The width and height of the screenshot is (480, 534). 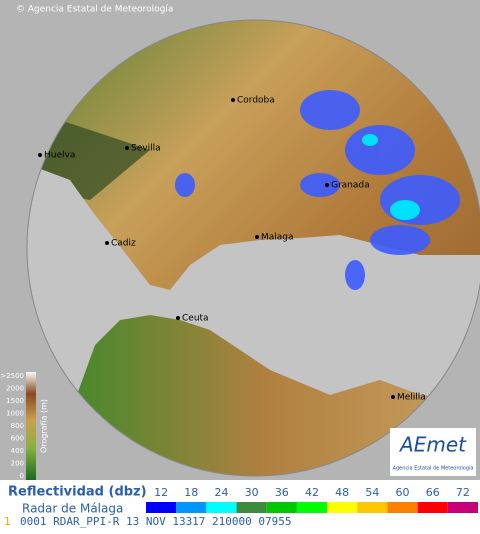 I want to click on legend-title: Reflectividad (dbz), so click(x=77, y=492).